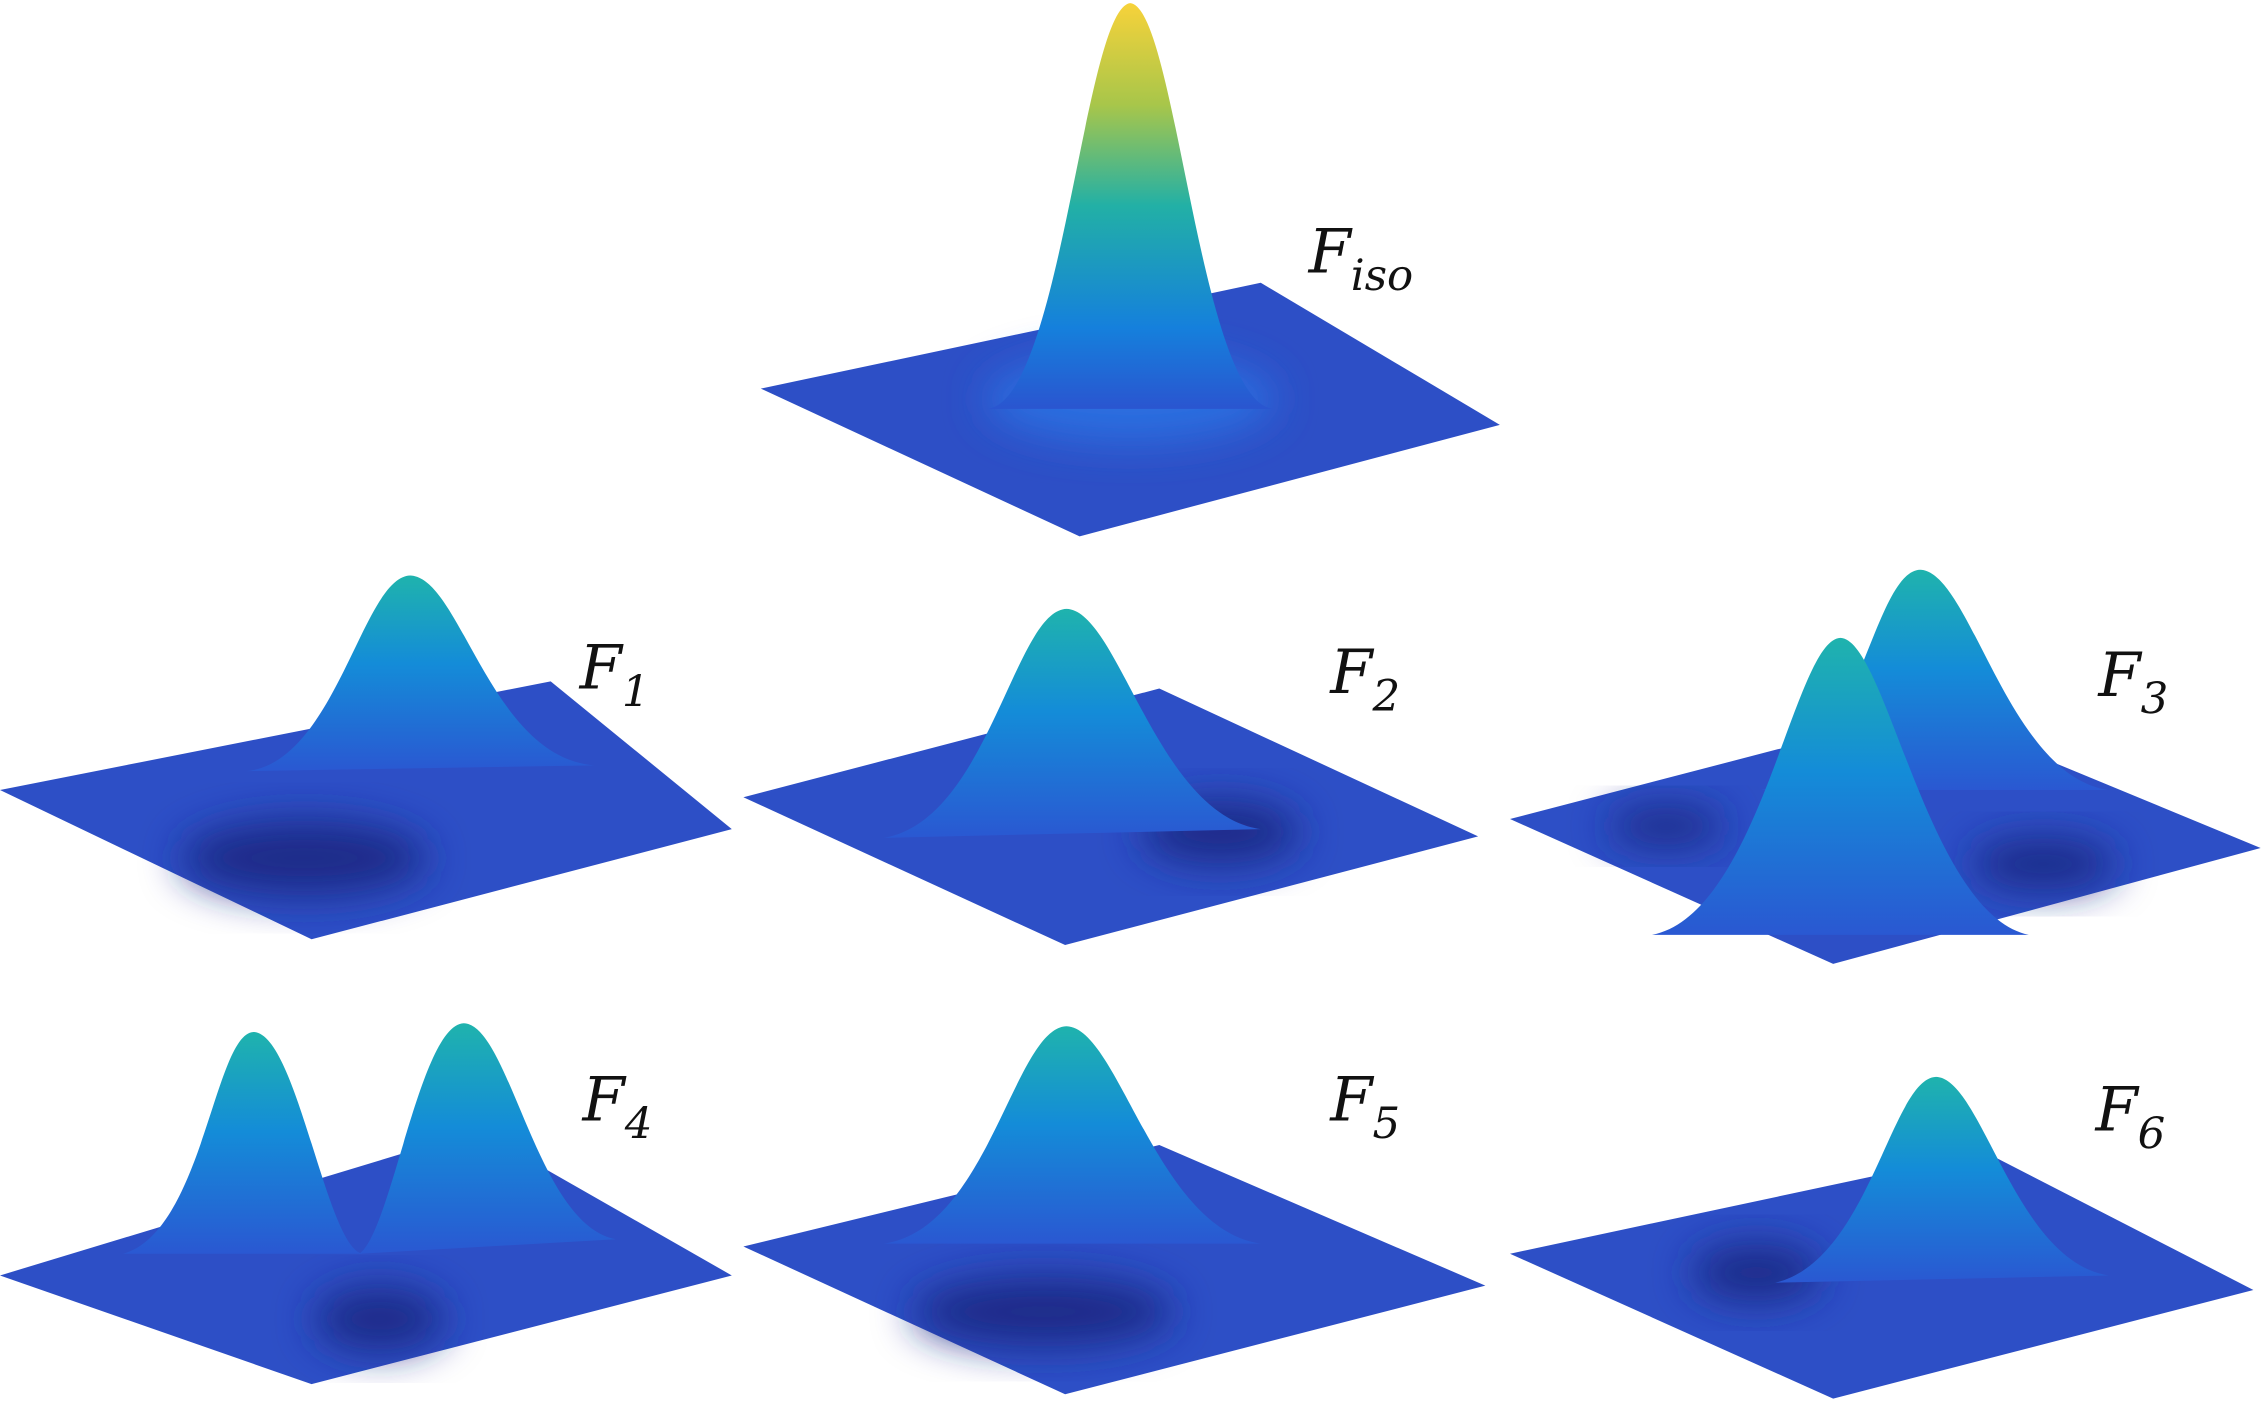 The height and width of the screenshot is (1409, 2265). I want to click on label-subscript: 6, so click(2152, 1134).